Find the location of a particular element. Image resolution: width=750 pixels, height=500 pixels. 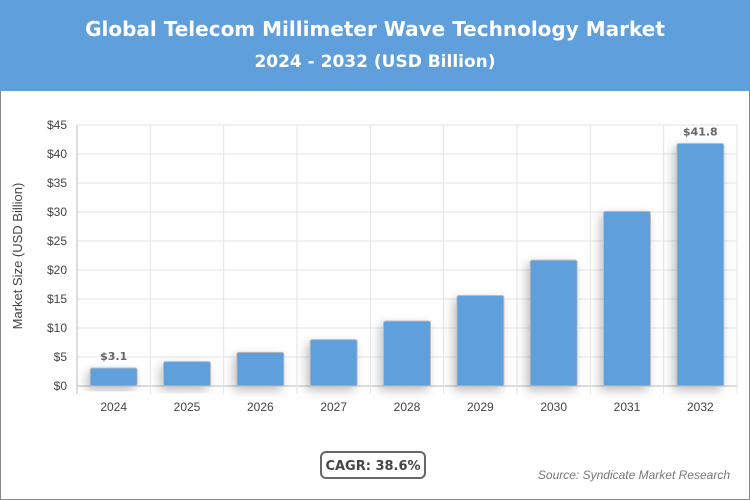

y-tick-label: $5 is located at coordinates (61, 357).